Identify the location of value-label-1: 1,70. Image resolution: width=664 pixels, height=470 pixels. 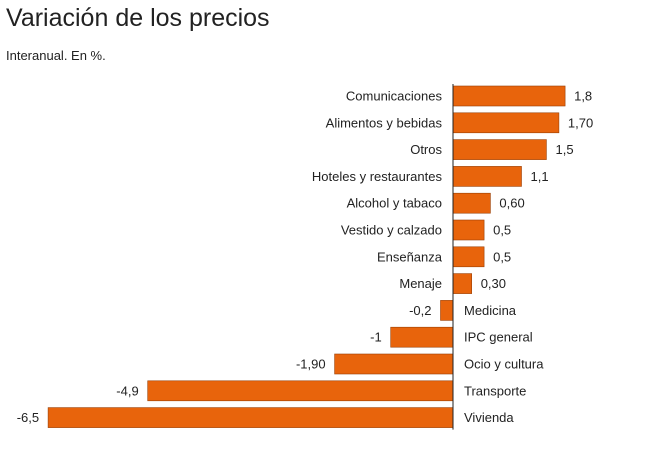
(580, 122).